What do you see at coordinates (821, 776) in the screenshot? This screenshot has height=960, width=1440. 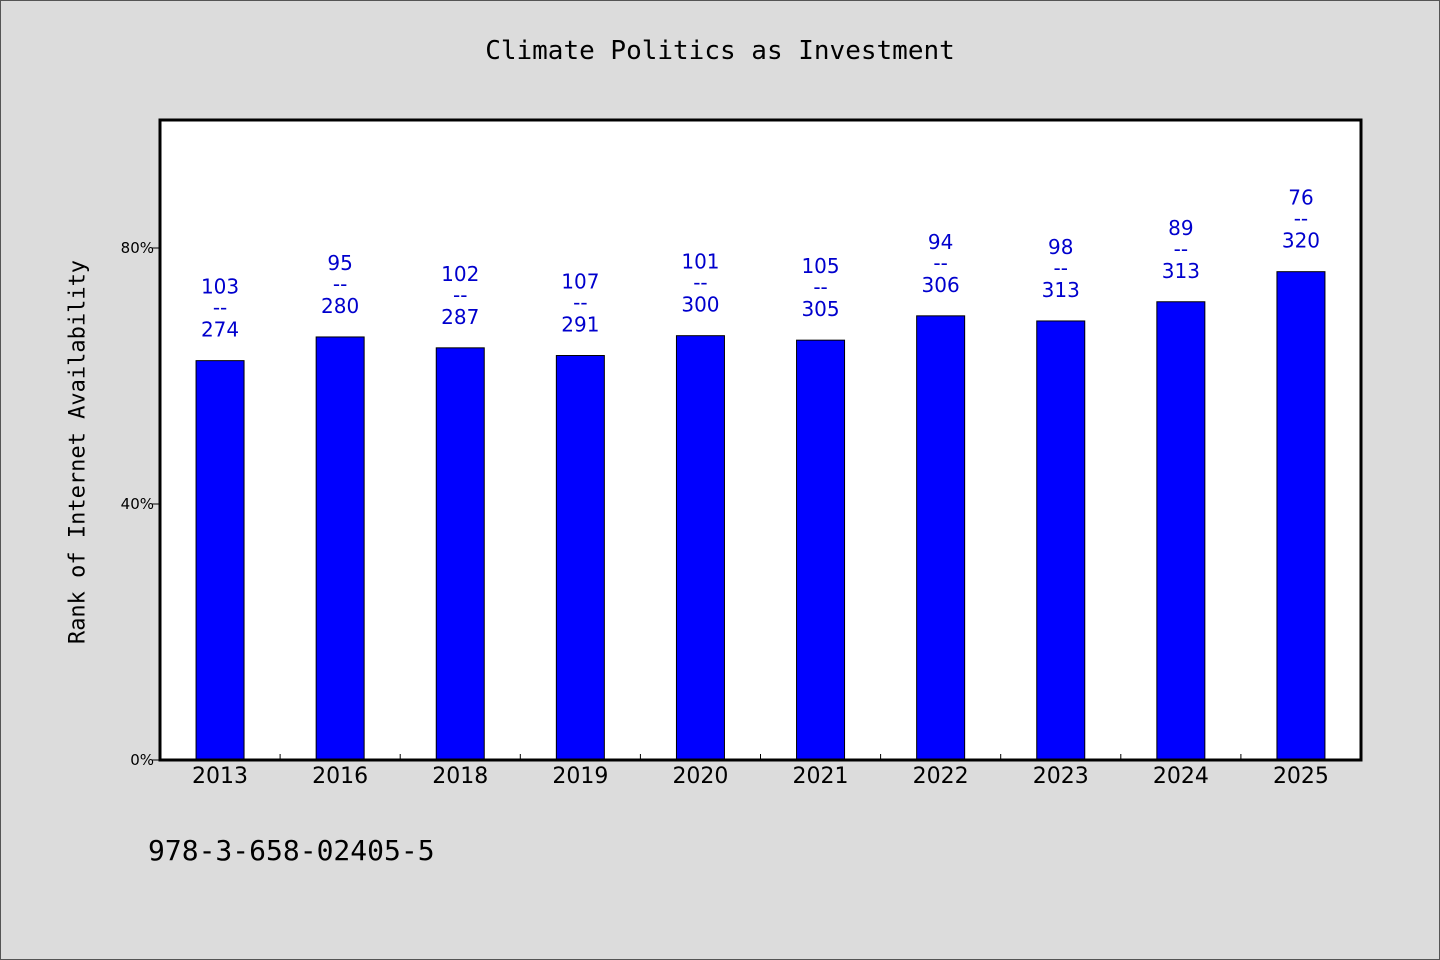 I see `x-tick-label: 2021` at bounding box center [821, 776].